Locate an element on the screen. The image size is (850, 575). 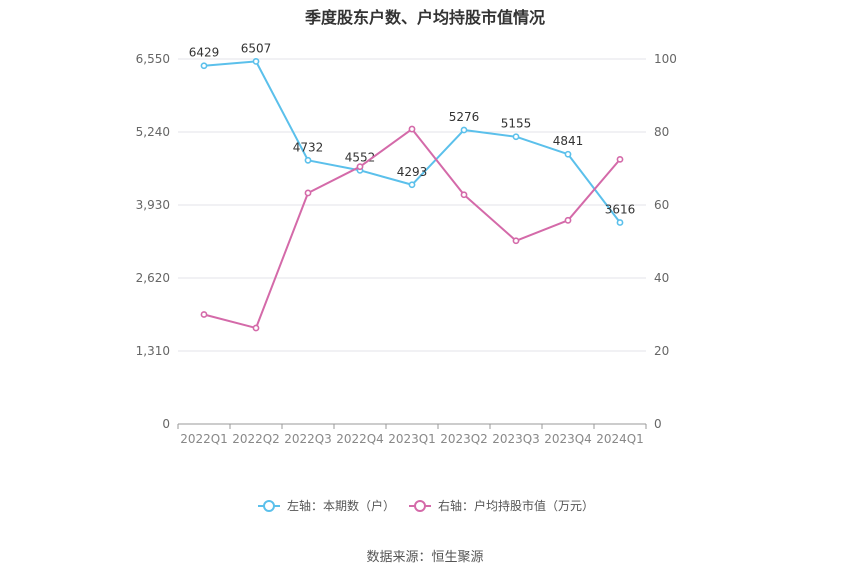
right-tick-label: 20 is located at coordinates (661, 351).